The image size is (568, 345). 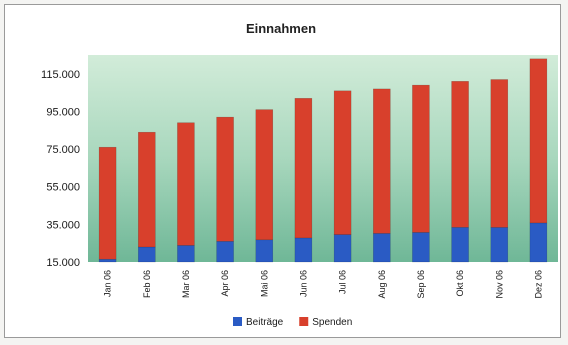 I want to click on y-tick-label: 75.000, so click(x=63, y=150).